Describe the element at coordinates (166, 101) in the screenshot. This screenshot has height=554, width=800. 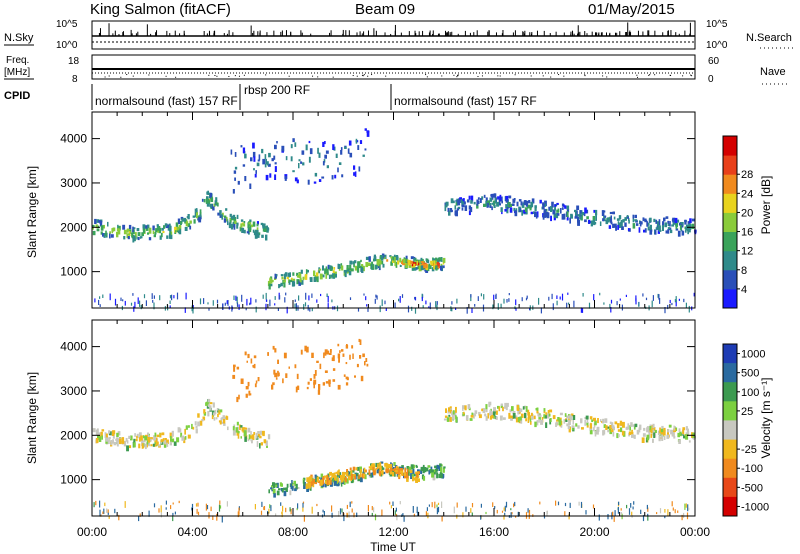
I see `cpid-segment-1: normalsound (fast) 157 RF` at that location.